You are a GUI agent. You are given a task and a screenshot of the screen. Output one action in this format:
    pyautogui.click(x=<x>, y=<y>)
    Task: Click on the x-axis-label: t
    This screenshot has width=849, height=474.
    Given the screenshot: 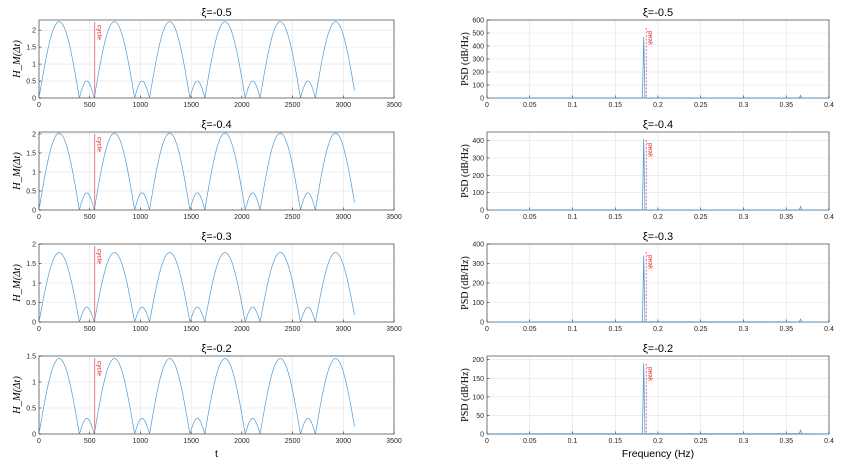 What is the action you would take?
    pyautogui.click(x=216, y=454)
    